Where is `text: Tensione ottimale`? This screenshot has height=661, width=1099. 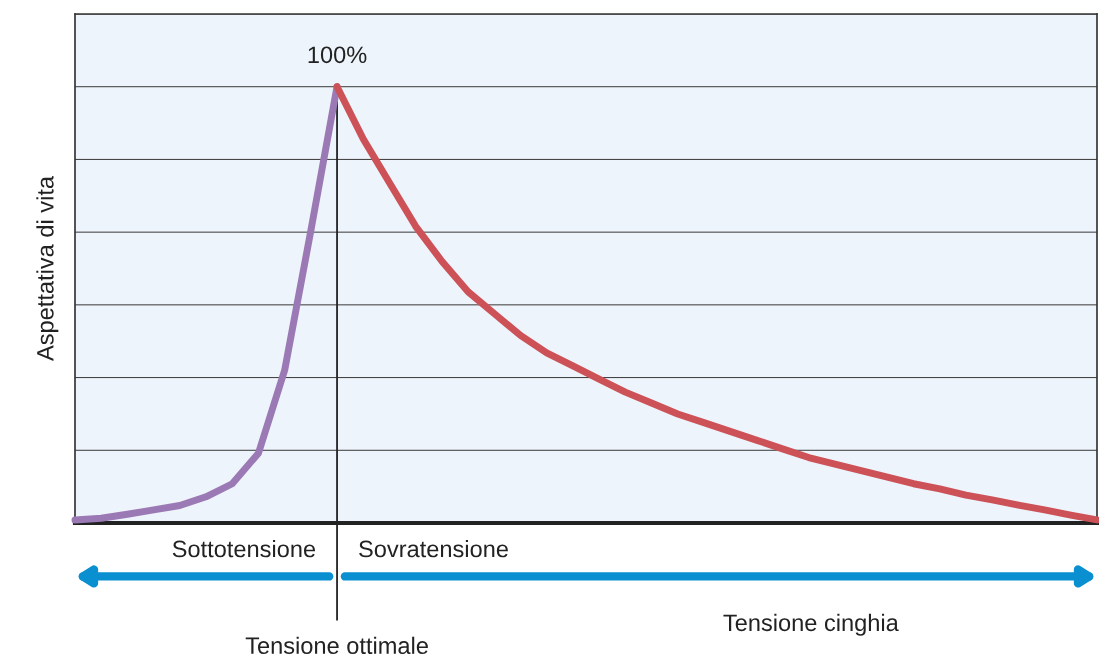 text: Tensione ottimale is located at coordinates (336, 645).